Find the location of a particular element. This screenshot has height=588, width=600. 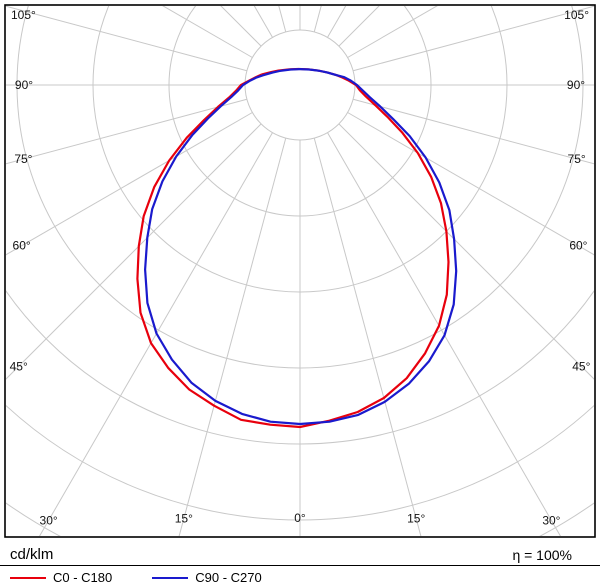

legend: C0 - C180 C90 - C270 is located at coordinates (300, 577).